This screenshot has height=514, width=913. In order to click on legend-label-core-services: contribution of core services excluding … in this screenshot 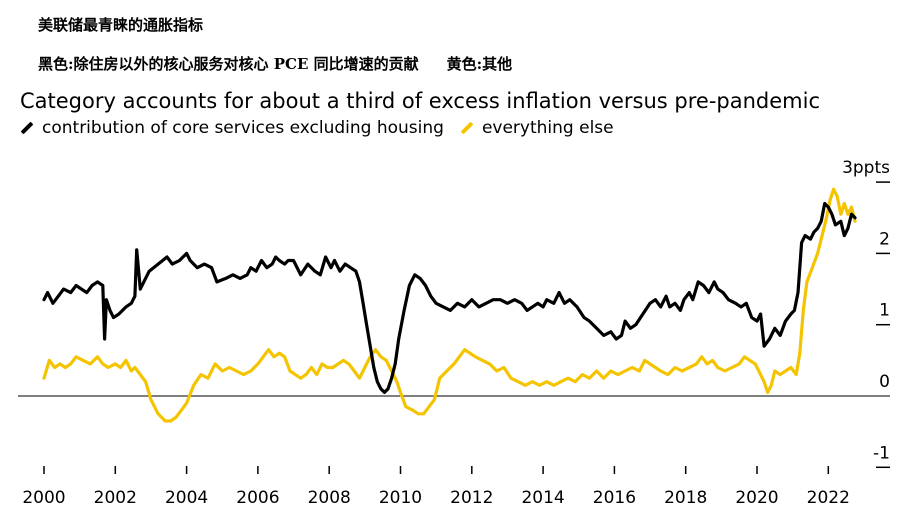, I will do `click(243, 128)`.